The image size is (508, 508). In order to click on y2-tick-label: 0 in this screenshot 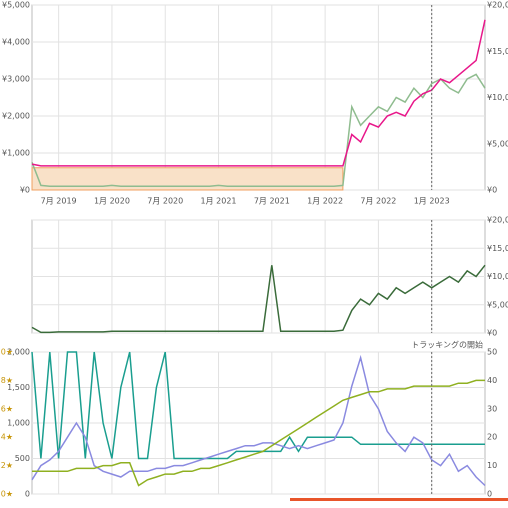, I will do `click(489, 494)`.